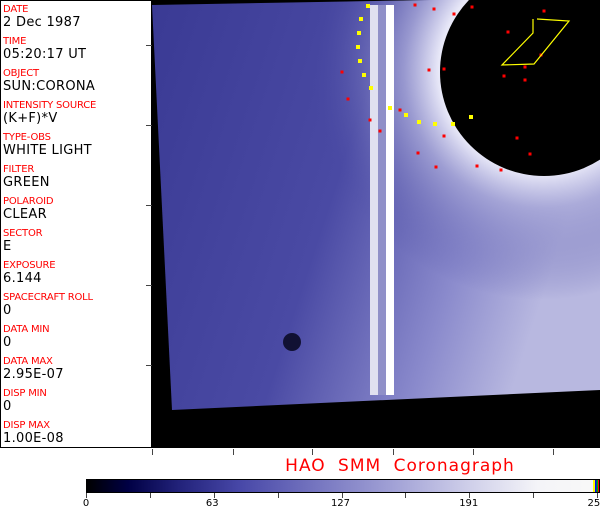 The image size is (600, 512). Describe the element at coordinates (535, 42) in the screenshot. I see `overlay-outline` at that location.